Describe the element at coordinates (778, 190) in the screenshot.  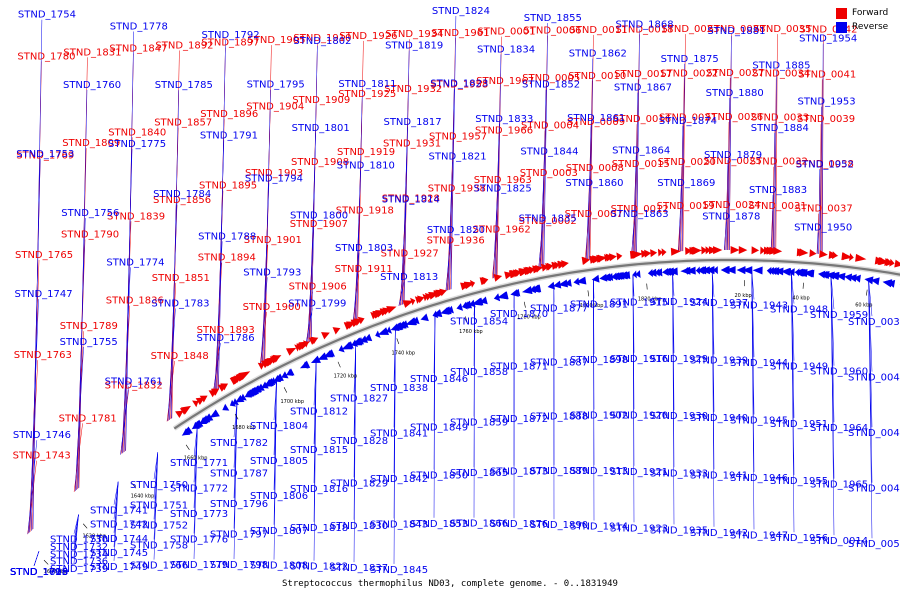
I see `reverse-gene-label: STND_1883` at that location.